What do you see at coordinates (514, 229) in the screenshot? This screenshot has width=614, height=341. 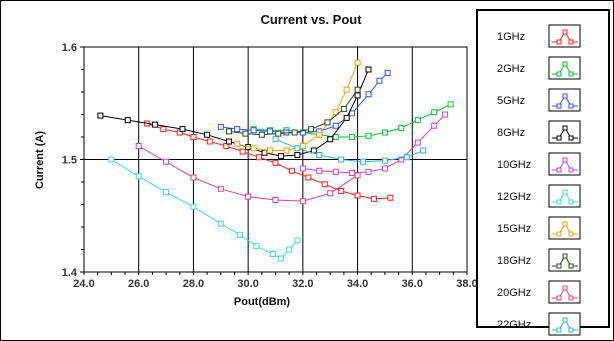 I see `legend-label: 15GHz` at bounding box center [514, 229].